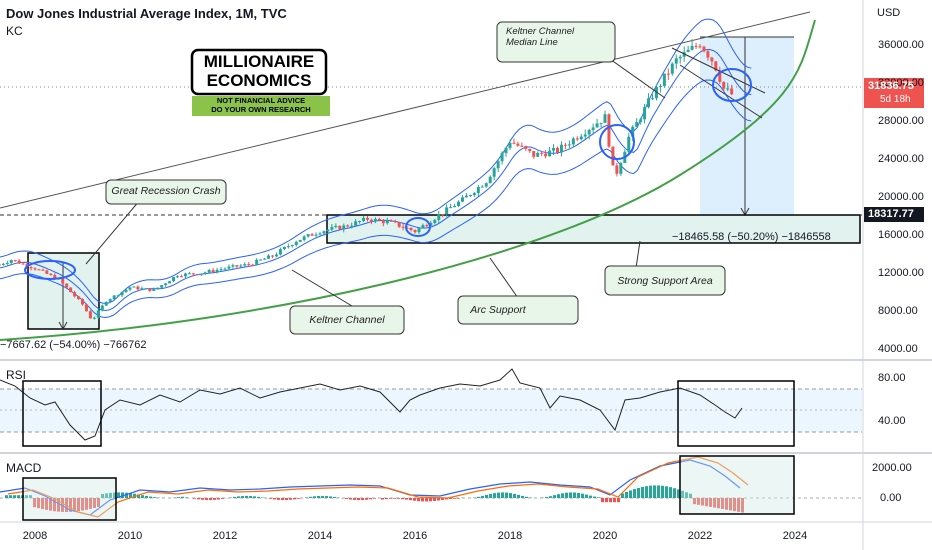  What do you see at coordinates (751, 237) in the screenshot?
I see `measure-2022: −18465.58 (−50.20%) −1846558` at bounding box center [751, 237].